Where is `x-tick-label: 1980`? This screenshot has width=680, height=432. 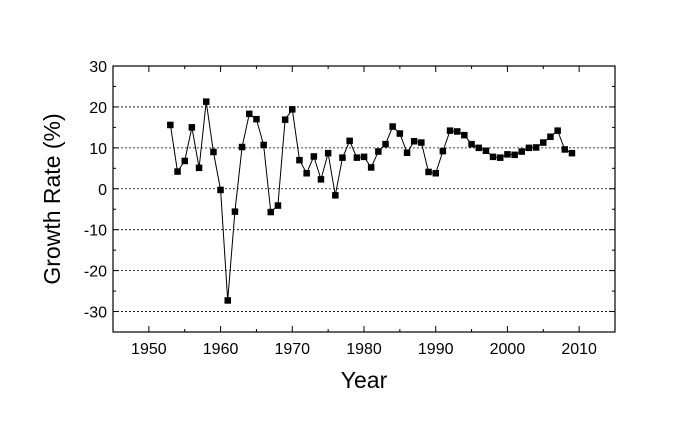 x-tick-label: 1980 is located at coordinates (364, 349).